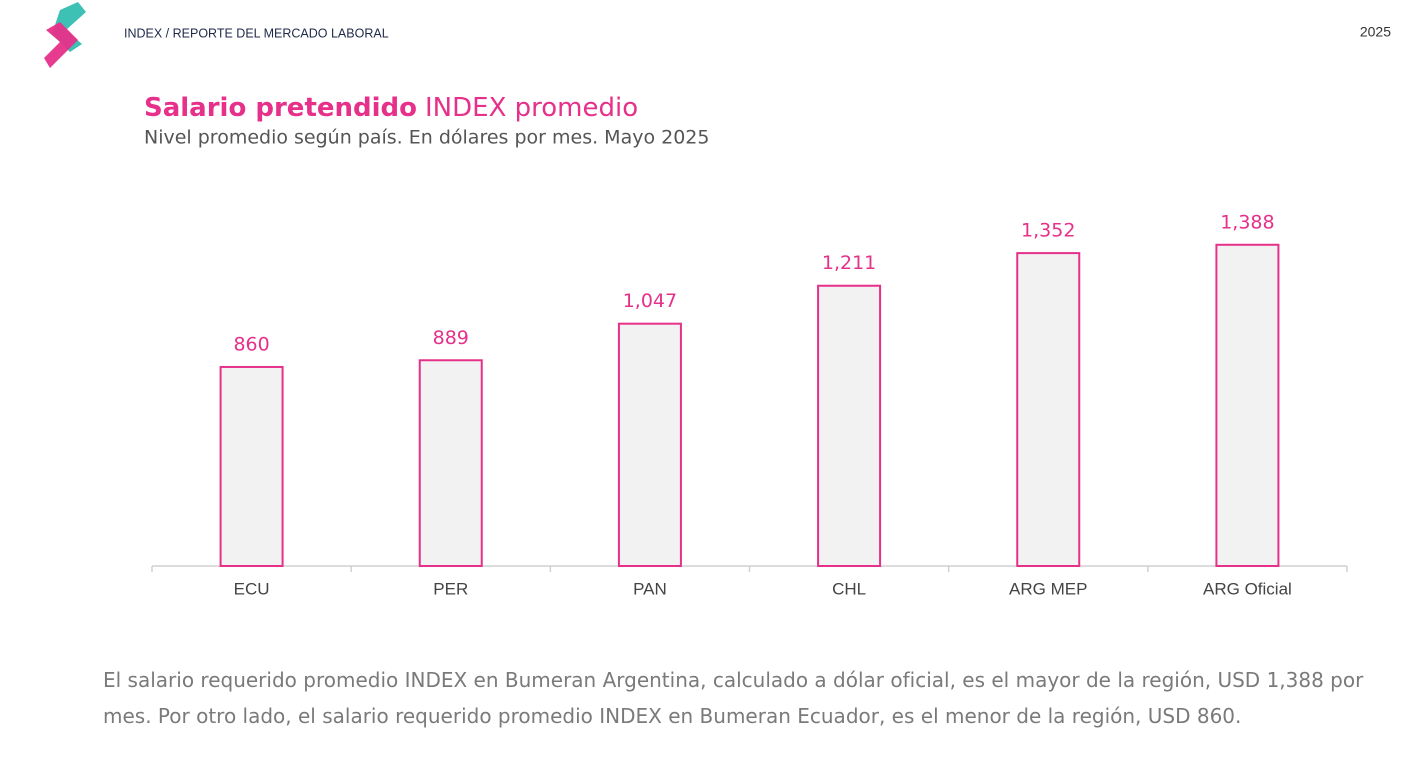 The image size is (1427, 775). I want to click on x-tick-label: ECU, so click(252, 588).